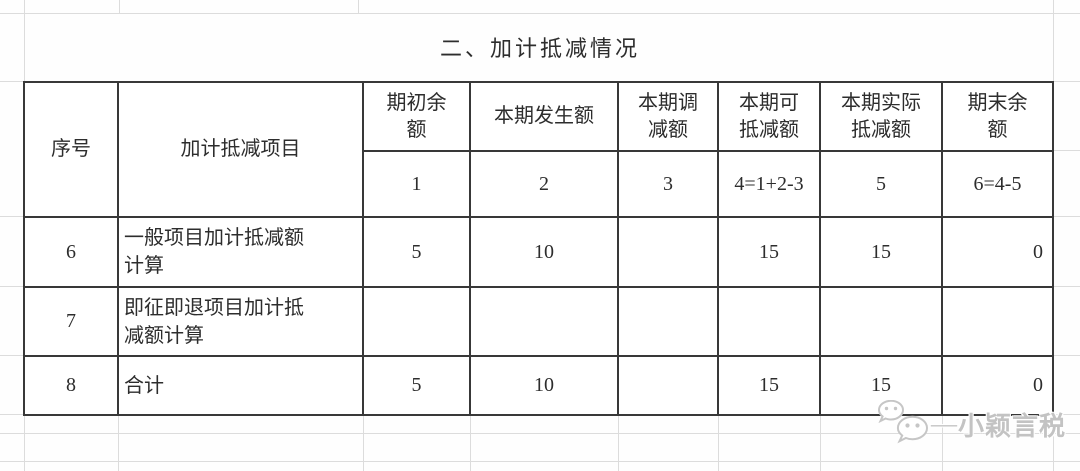 Image resolution: width=1080 pixels, height=471 pixels. I want to click on header-actual-deducted: 本期实际抵减额, so click(881, 116).